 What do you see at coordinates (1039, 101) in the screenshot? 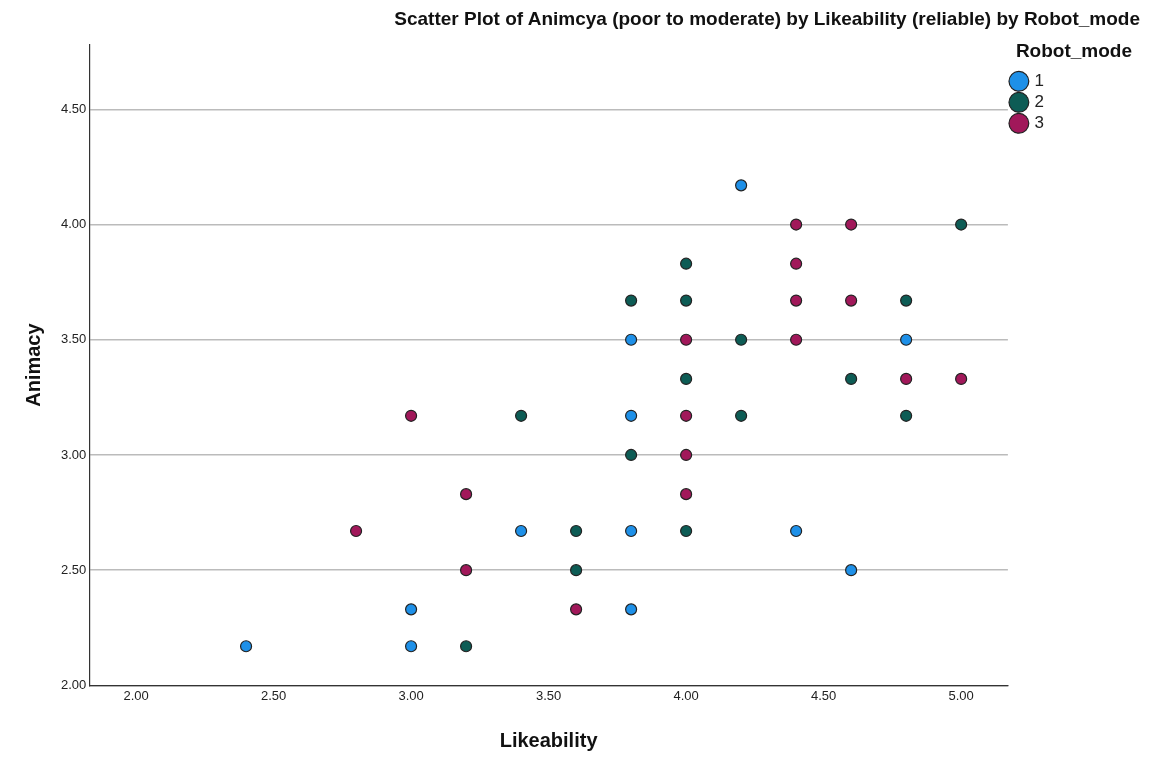
I see `legend-label: 2` at bounding box center [1039, 101].